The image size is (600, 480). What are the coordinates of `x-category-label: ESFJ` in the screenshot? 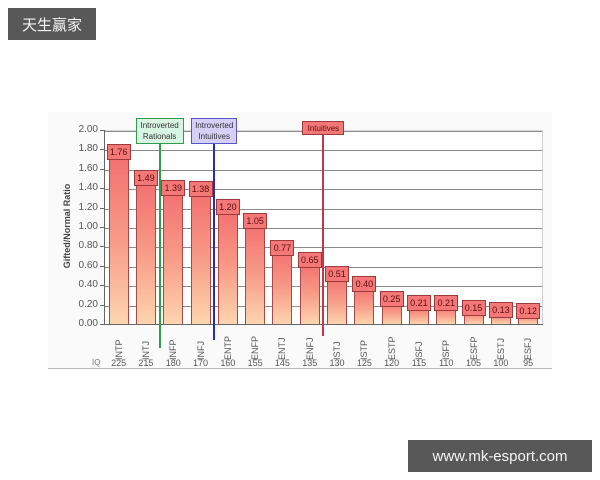 It's located at (528, 348).